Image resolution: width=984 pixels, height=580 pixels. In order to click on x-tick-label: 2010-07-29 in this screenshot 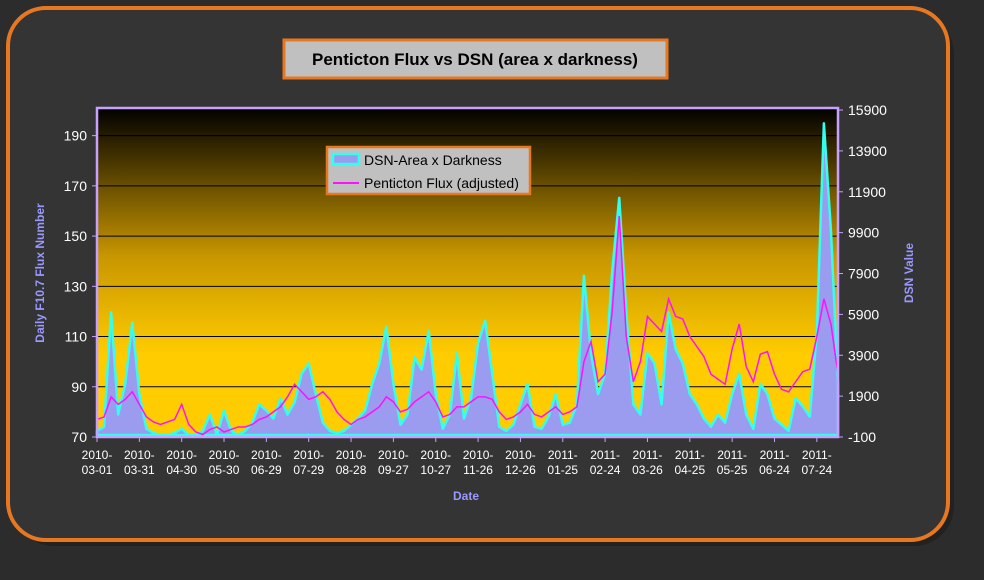, I will do `click(308, 462)`.